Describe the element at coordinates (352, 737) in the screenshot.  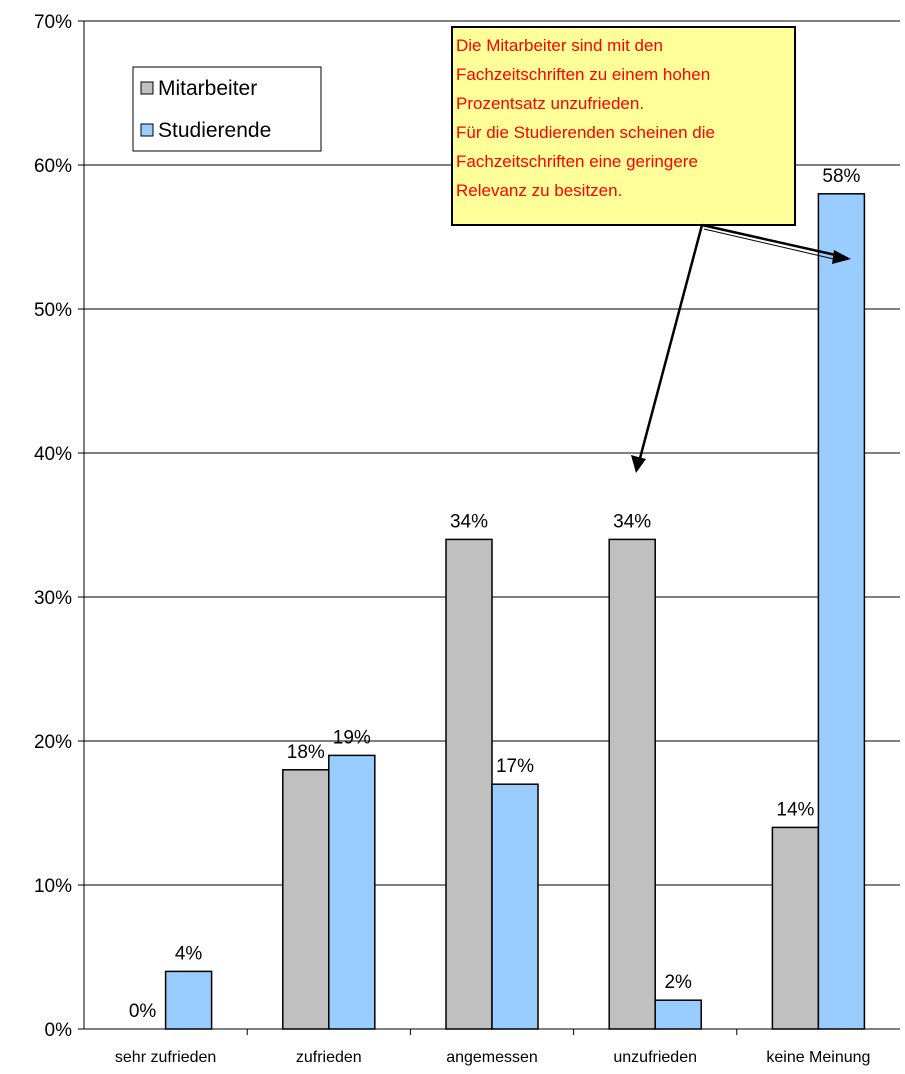
I see `data-label-studierende-zufrieden: 19%` at that location.